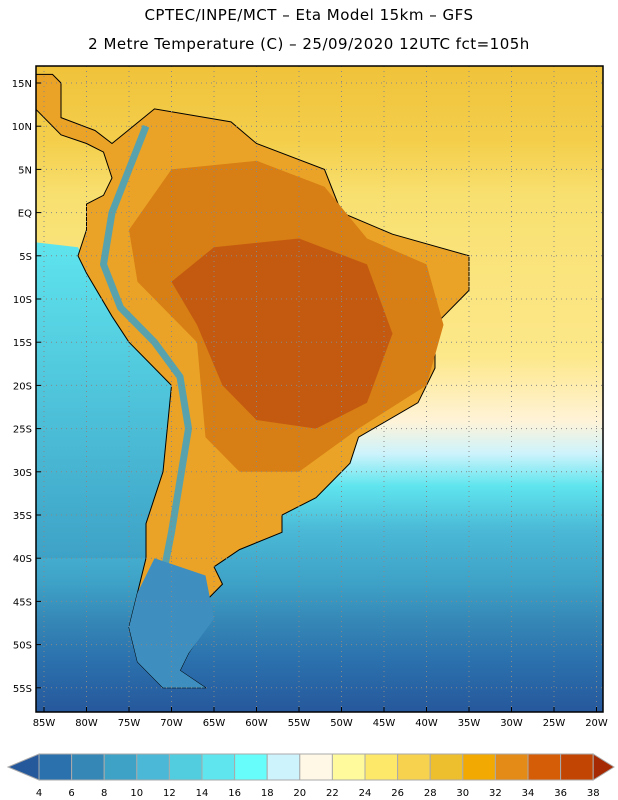 The image size is (618, 800). Describe the element at coordinates (341, 723) in the screenshot. I see `lon-label: 50W` at that location.